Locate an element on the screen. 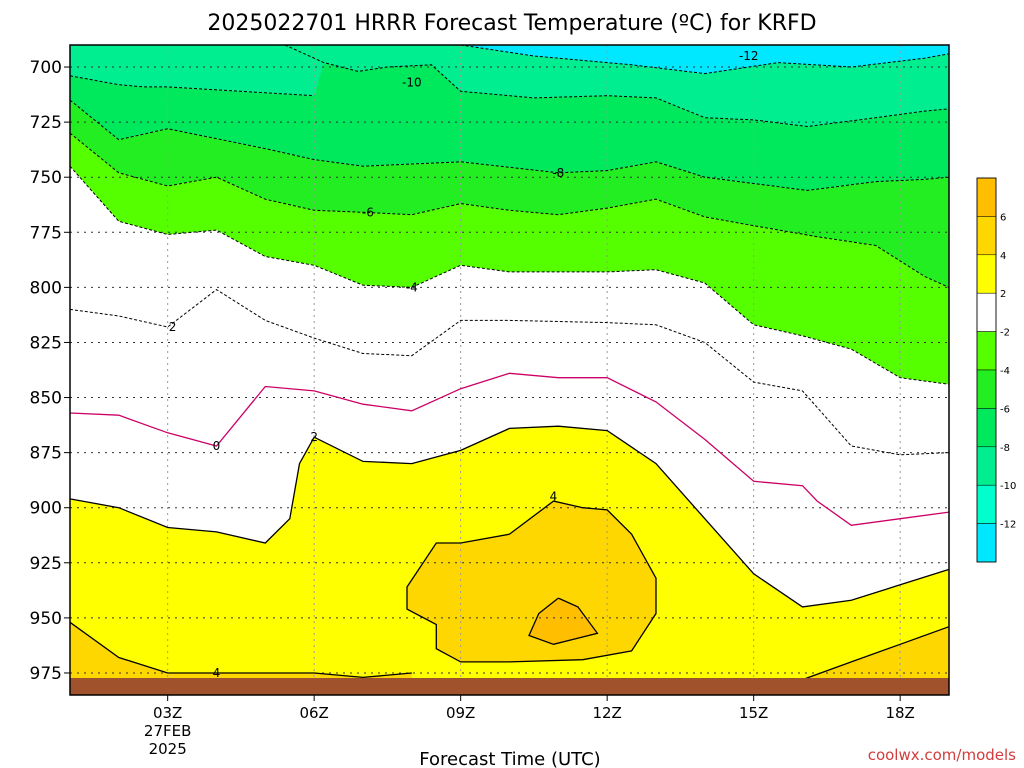 The width and height of the screenshot is (1024, 768). legend-label: 2 is located at coordinates (1003, 294).